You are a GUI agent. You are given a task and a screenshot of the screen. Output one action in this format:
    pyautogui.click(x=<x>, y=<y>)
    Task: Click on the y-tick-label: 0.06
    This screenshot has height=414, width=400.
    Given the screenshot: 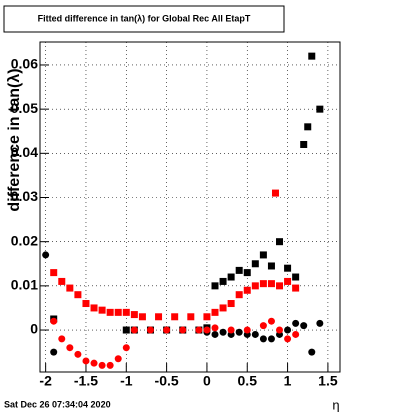 What is the action you would take?
    pyautogui.click(x=24, y=64)
    